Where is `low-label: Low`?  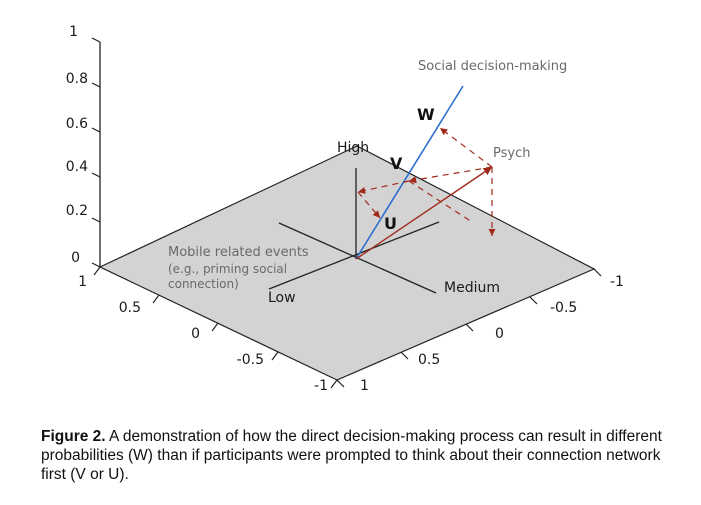 low-label: Low is located at coordinates (282, 298).